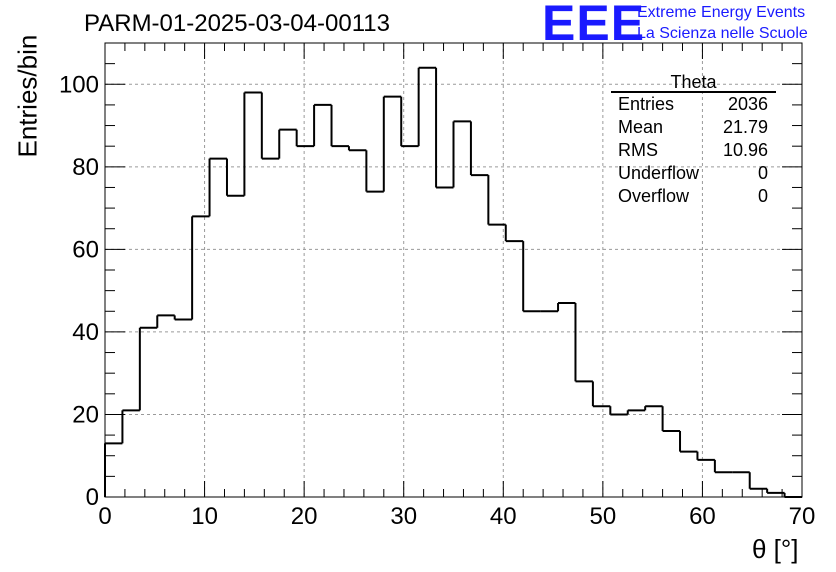  I want to click on stats-label: Mean, so click(640, 127).